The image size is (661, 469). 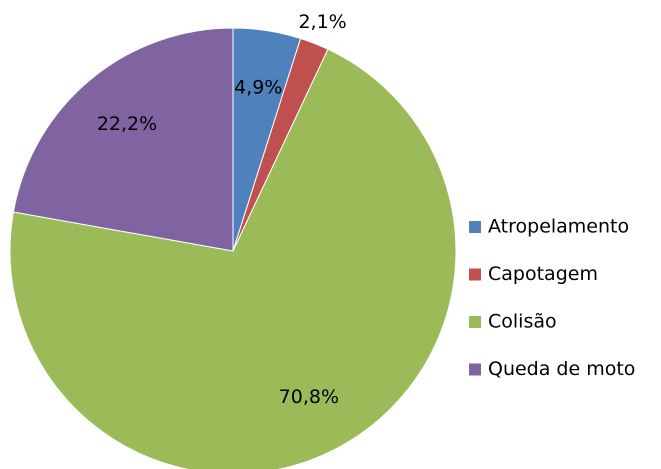 What do you see at coordinates (258, 87) in the screenshot?
I see `data-label: 4,9%` at bounding box center [258, 87].